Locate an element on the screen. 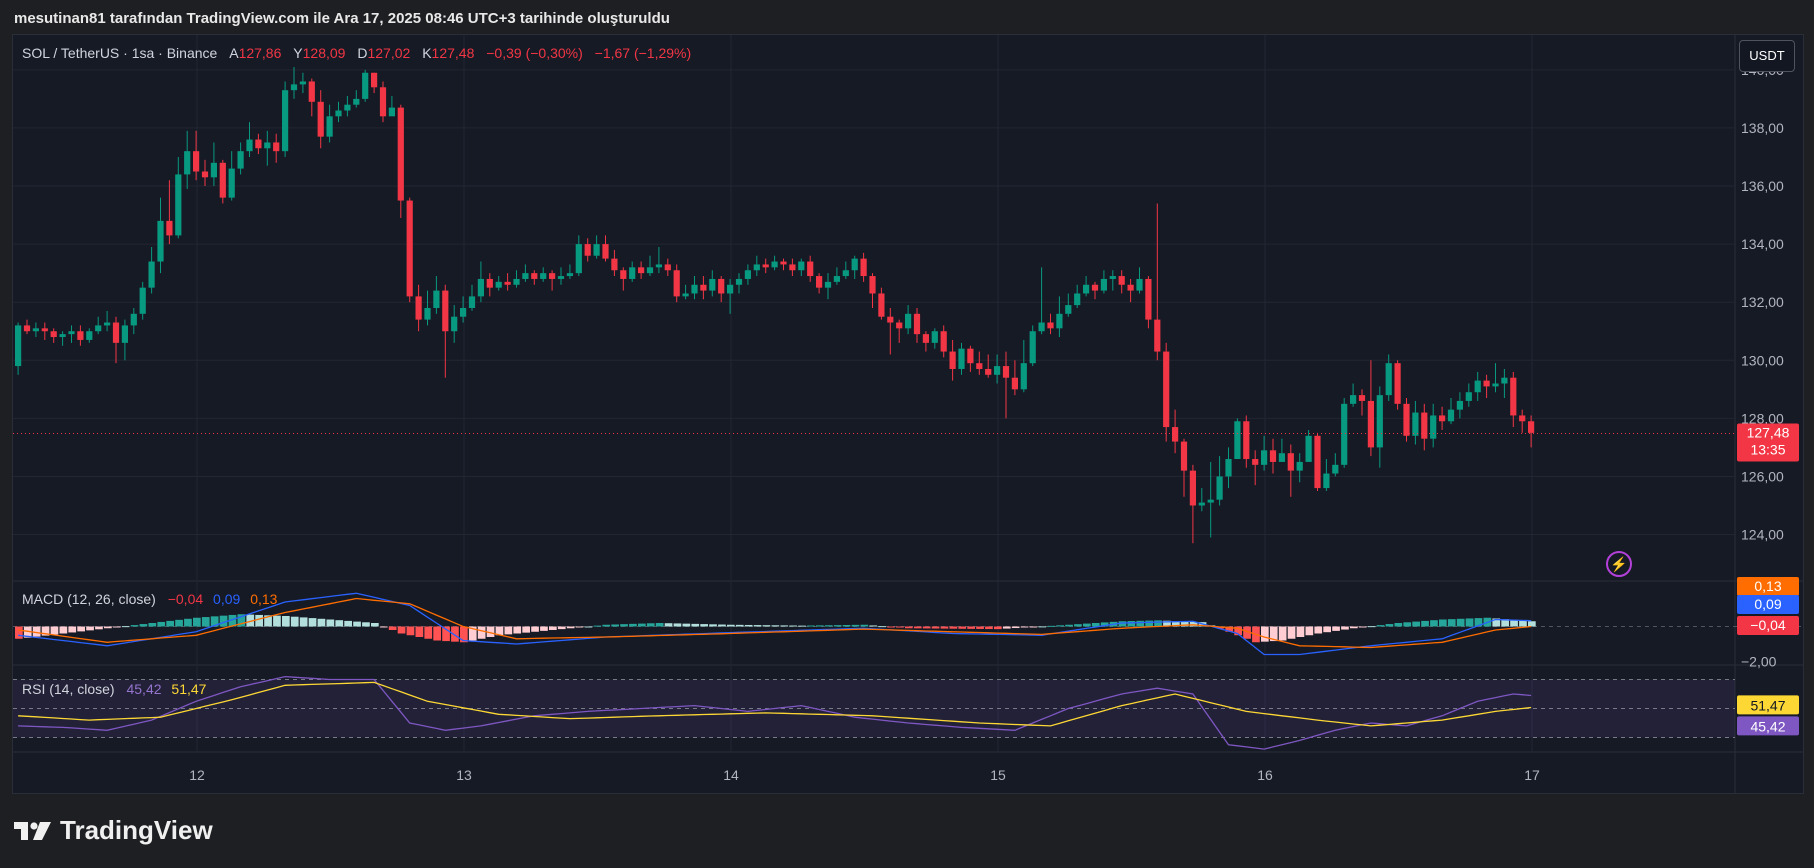 The width and height of the screenshot is (1814, 868). currency-button: USDT is located at coordinates (1767, 56).